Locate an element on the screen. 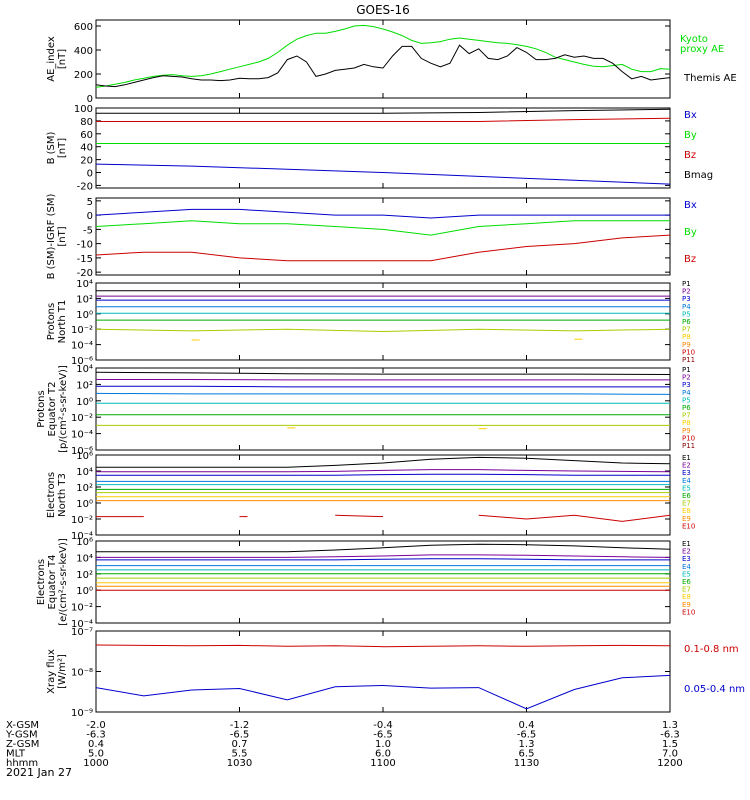 The image size is (750, 800). legend-entry: E7 is located at coordinates (686, 504).